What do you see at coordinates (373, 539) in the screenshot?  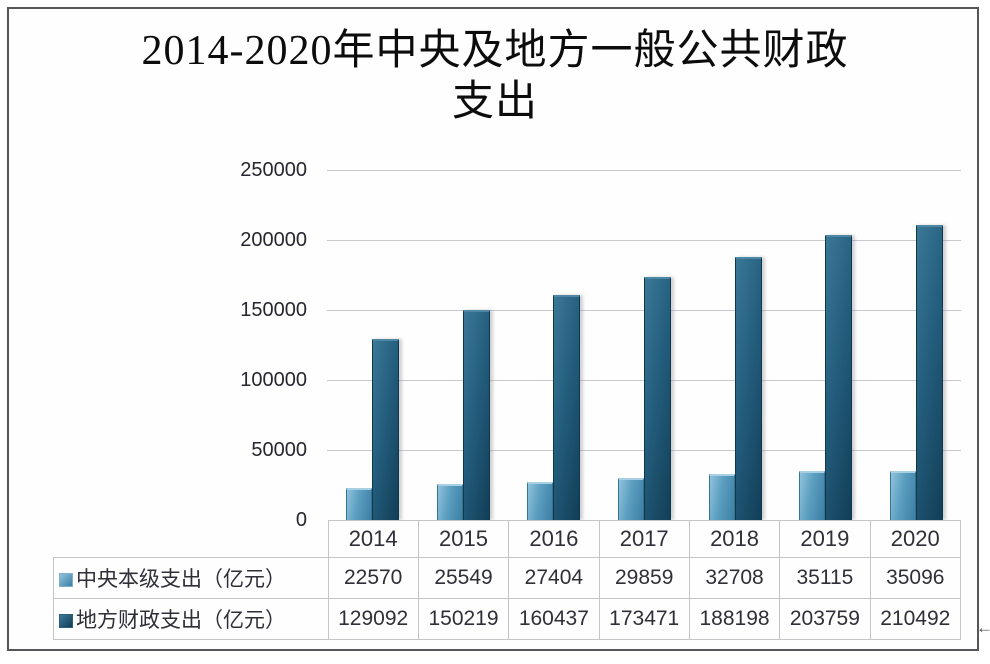 I see `year-header-cell: 2014` at bounding box center [373, 539].